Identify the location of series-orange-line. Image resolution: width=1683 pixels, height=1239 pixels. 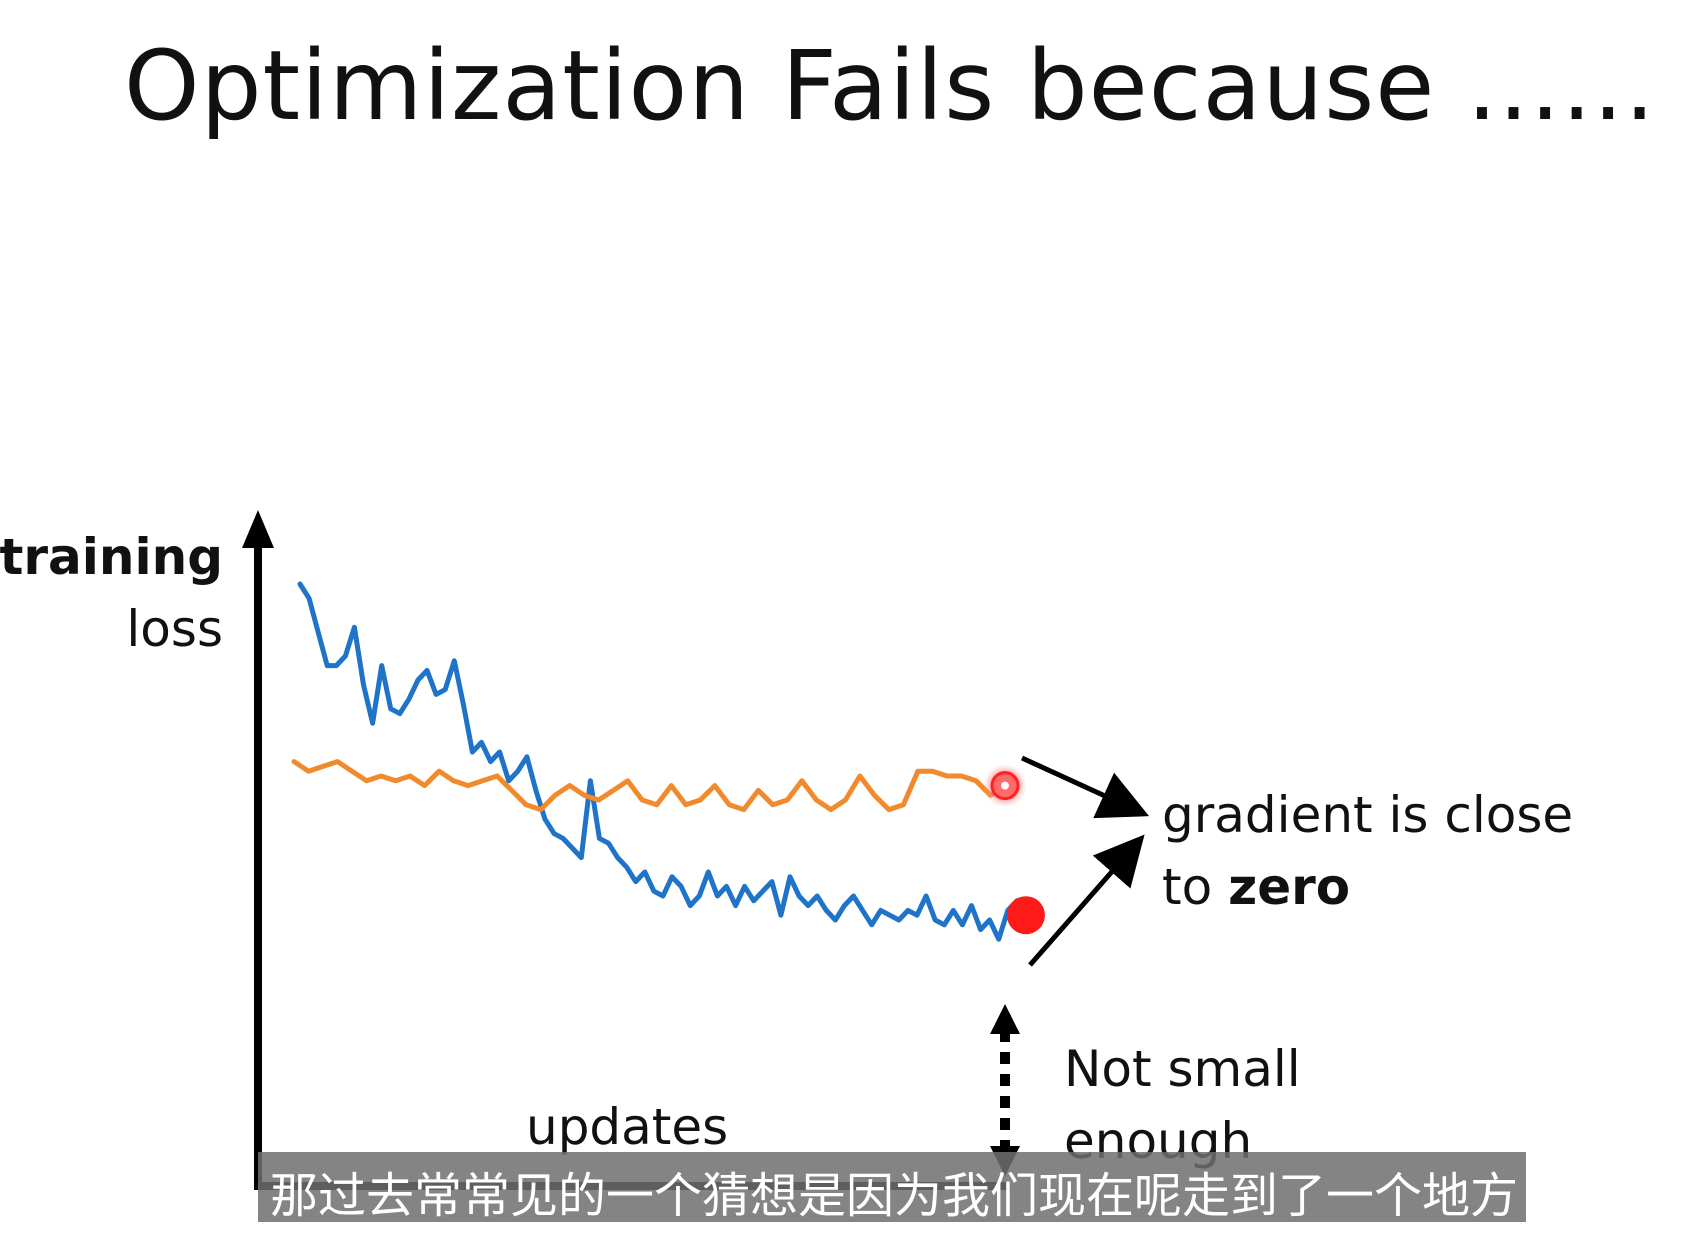
(649, 786).